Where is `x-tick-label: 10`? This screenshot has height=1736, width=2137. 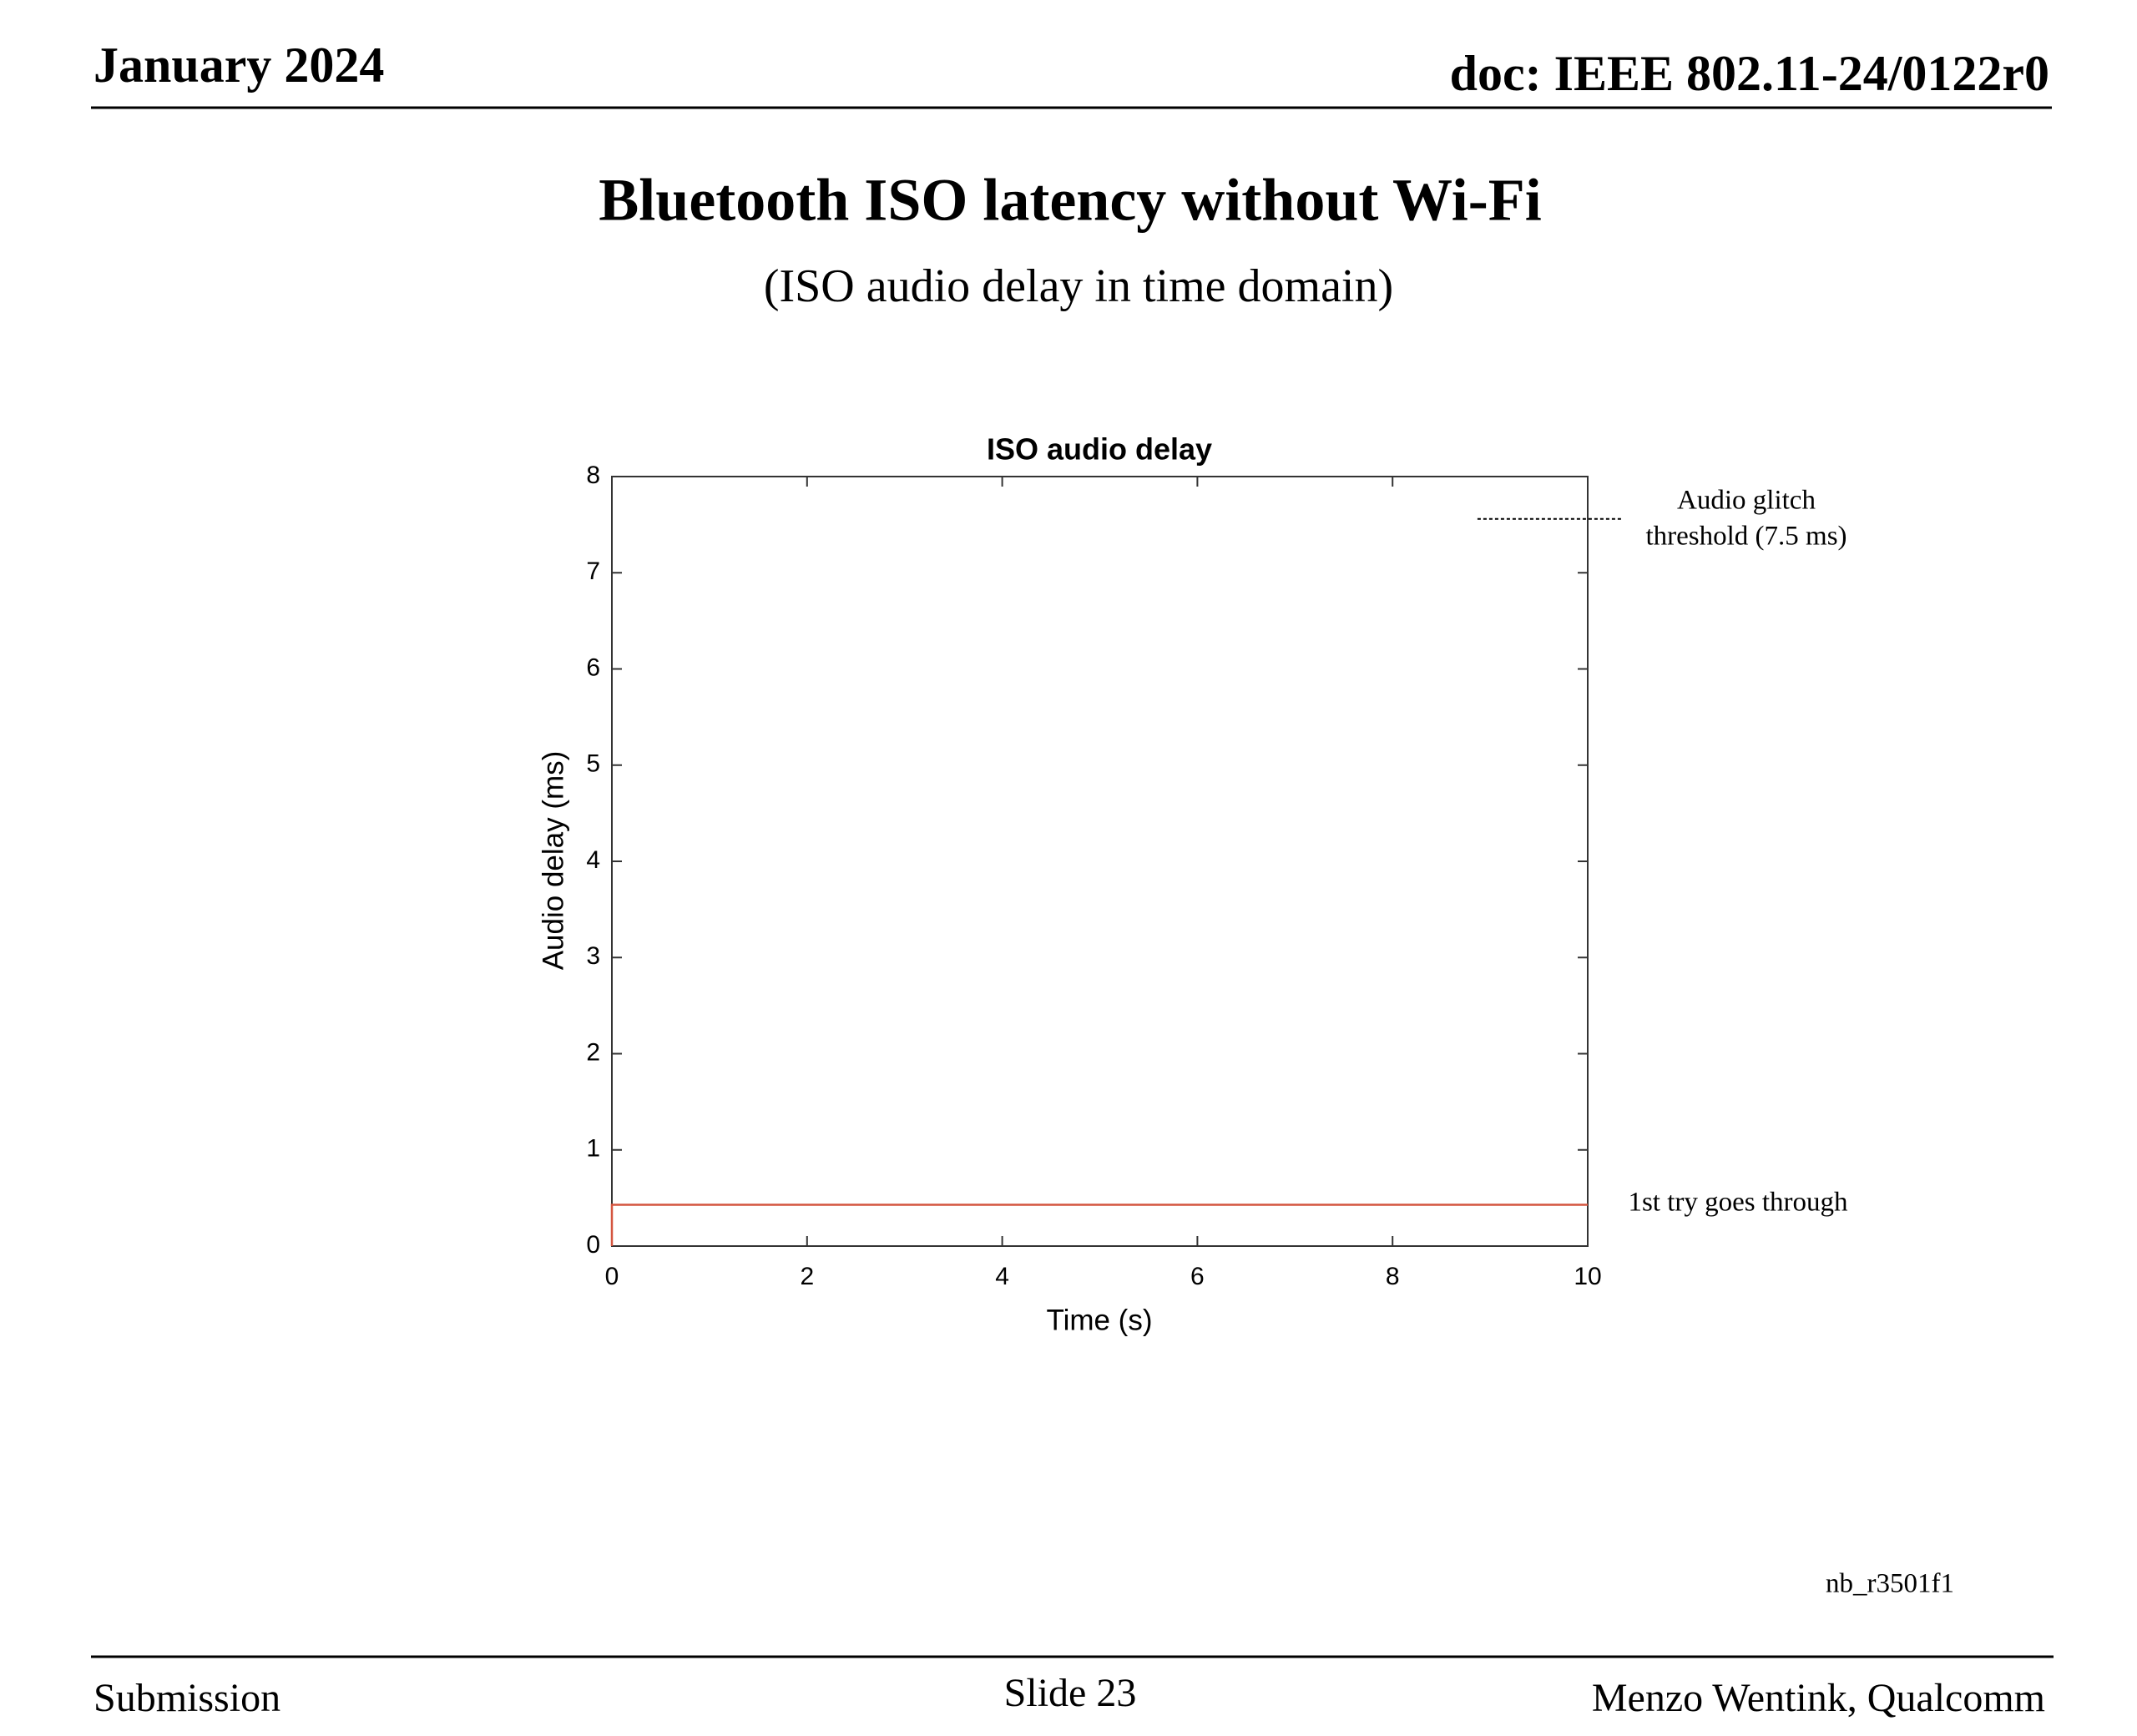 x-tick-label: 10 is located at coordinates (1587, 1276).